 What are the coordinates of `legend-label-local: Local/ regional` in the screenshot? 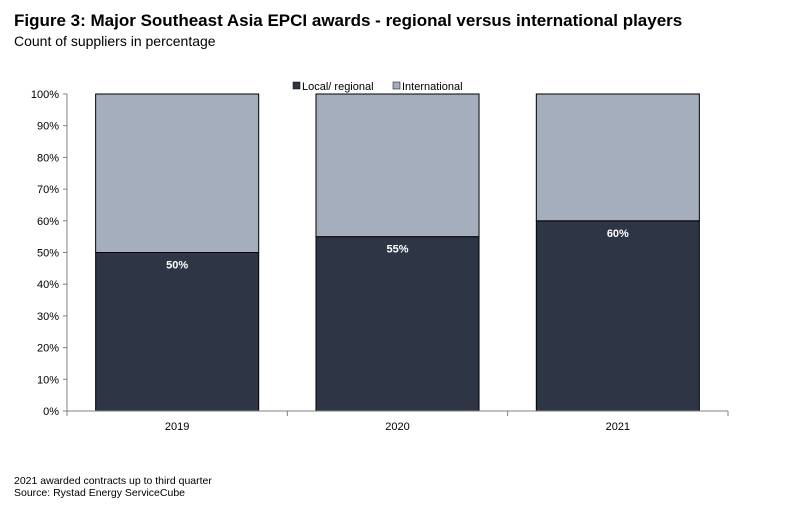 It's located at (338, 87).